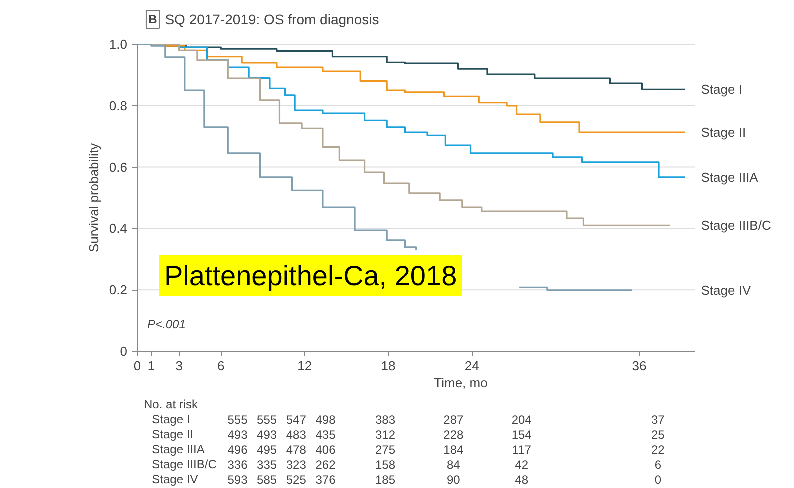 This screenshot has height=488, width=794. What do you see at coordinates (94, 197) in the screenshot?
I see `y-axis-title: Survival probability` at bounding box center [94, 197].